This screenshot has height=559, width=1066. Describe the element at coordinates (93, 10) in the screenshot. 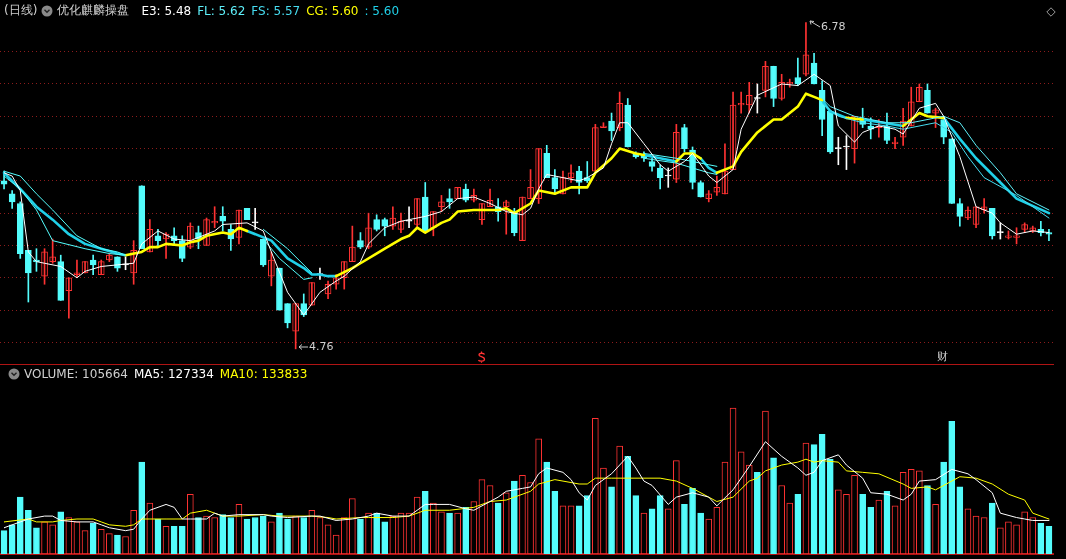

I see `chart-subtitle: 优化麒麟操盘` at that location.